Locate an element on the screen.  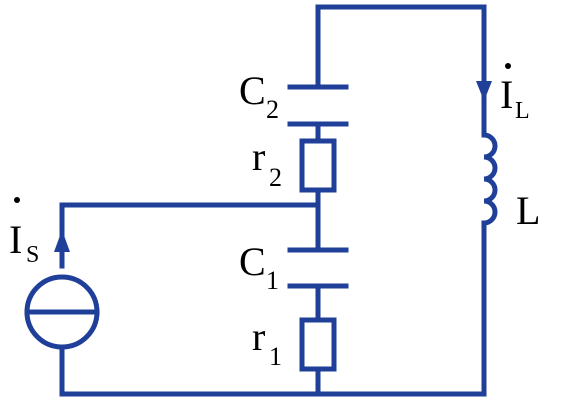
resistor-r1-subscript: 1 is located at coordinates (275, 356).